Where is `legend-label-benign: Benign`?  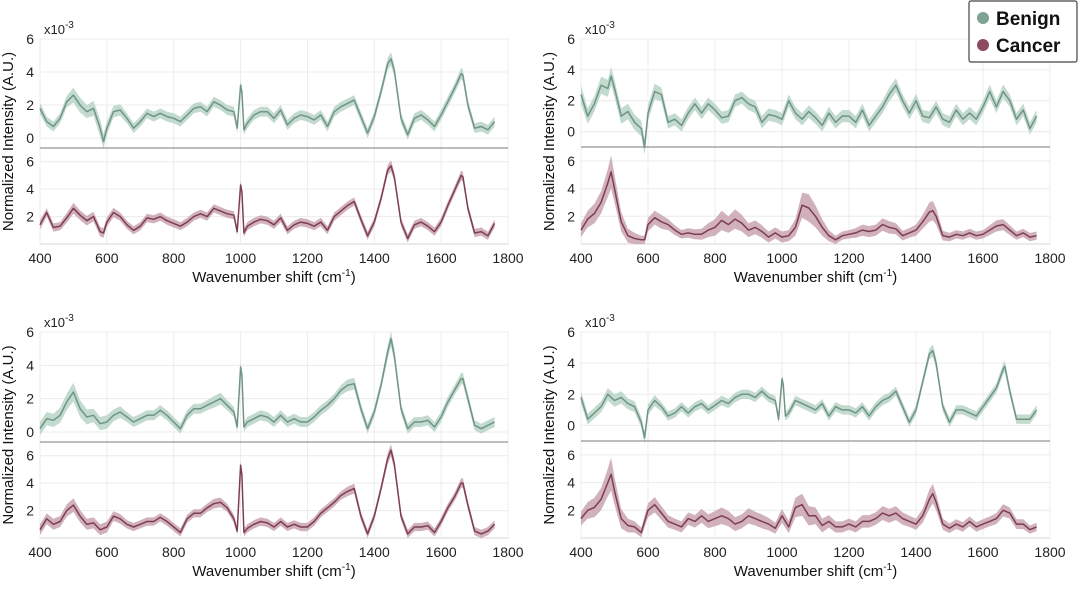
legend-label-benign: Benign is located at coordinates (1028, 19).